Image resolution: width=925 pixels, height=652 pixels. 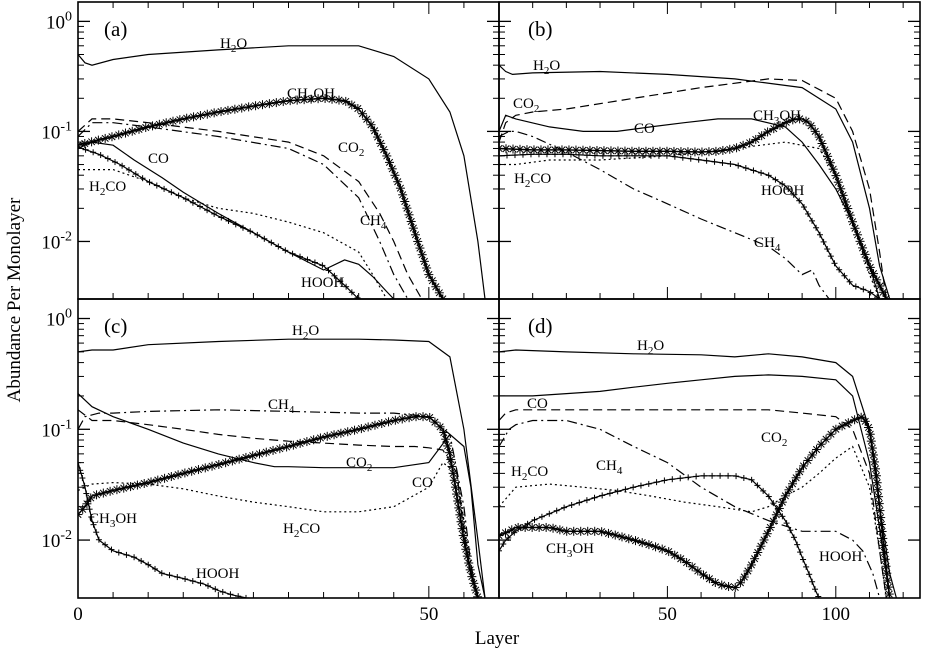 What do you see at coordinates (373, 222) in the screenshot?
I see `series-label-CH4: CH4` at bounding box center [373, 222].